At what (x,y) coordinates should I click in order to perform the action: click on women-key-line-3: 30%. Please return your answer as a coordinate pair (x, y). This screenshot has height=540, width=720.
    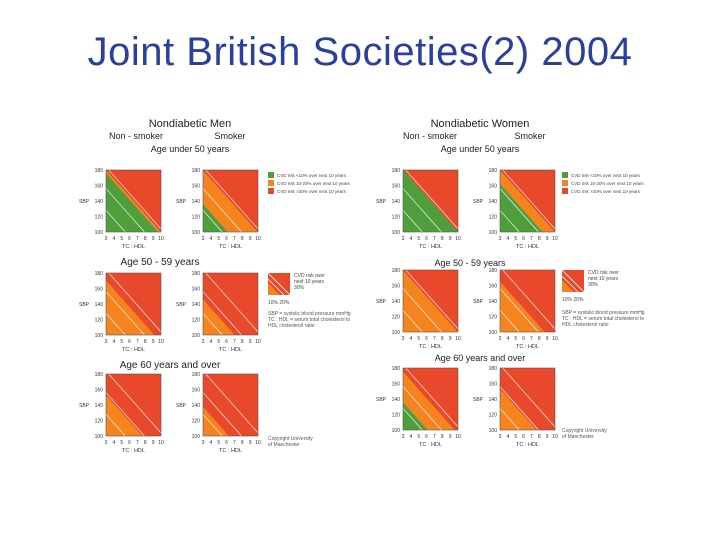
    Looking at the image, I should click on (593, 285).